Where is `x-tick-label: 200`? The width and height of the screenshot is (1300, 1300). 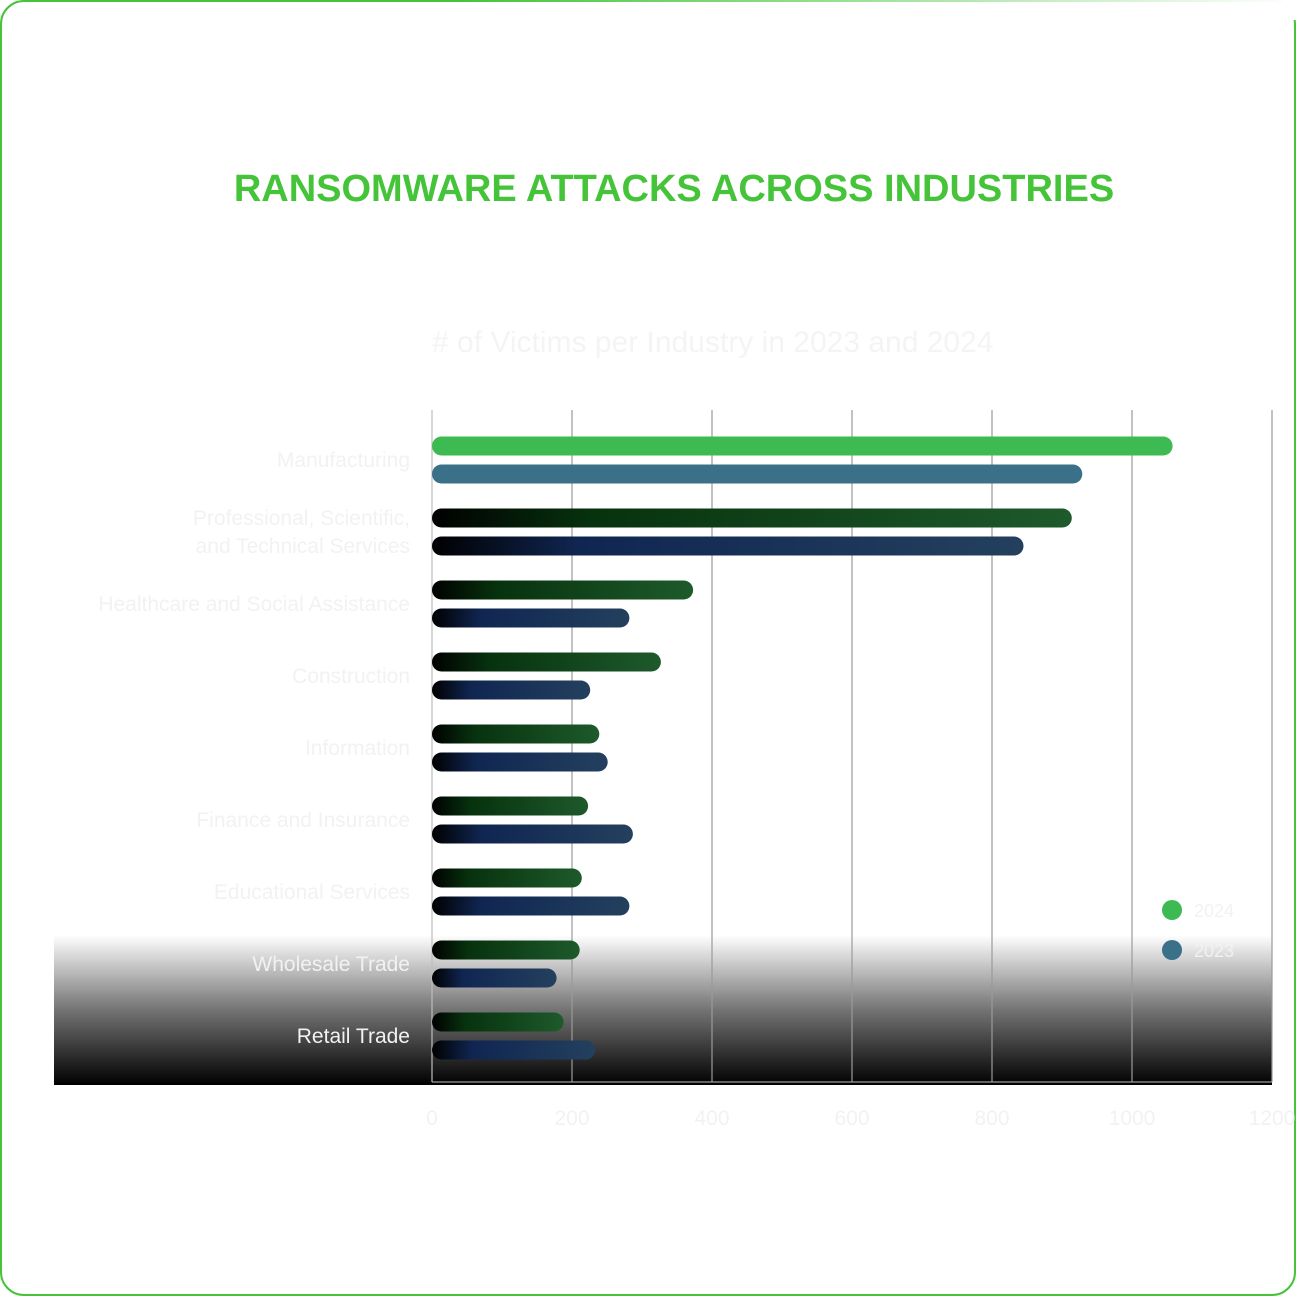 x-tick-label: 200 is located at coordinates (571, 1118).